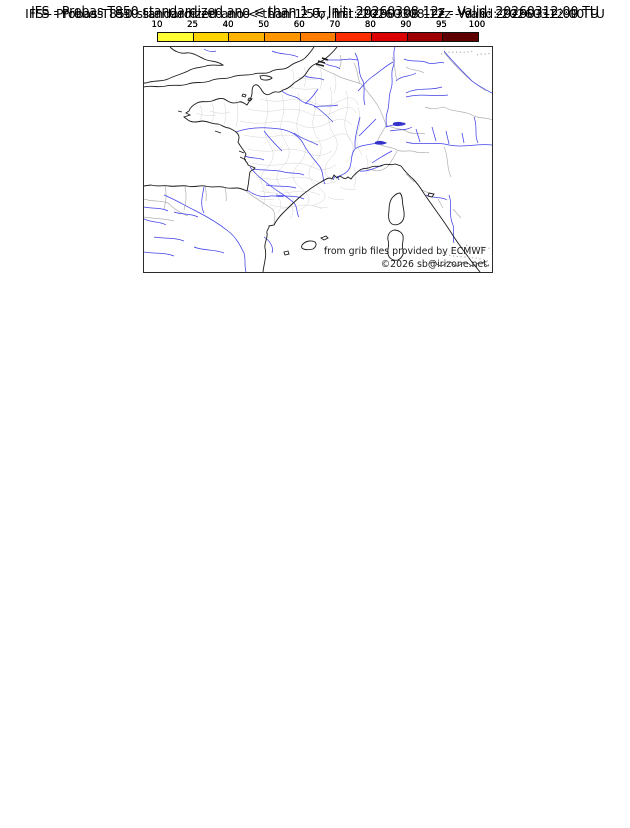 This screenshot has height=828, width=630. I want to click on colorbar-tick-label: 80, so click(370, 25).